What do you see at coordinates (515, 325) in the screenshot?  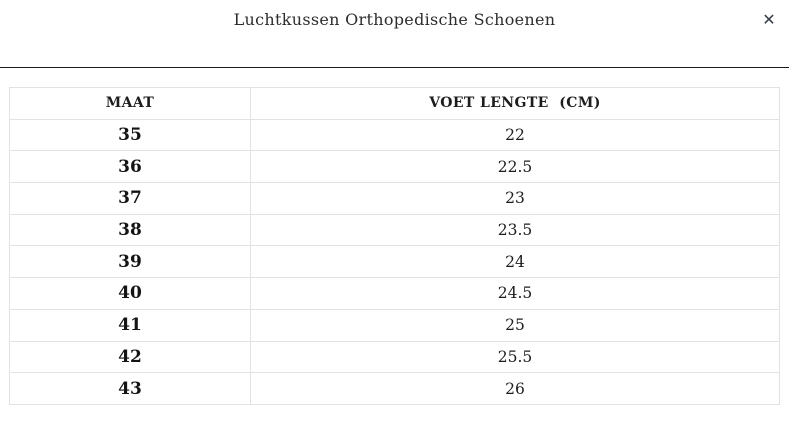 I see `length-cell: 25` at bounding box center [515, 325].